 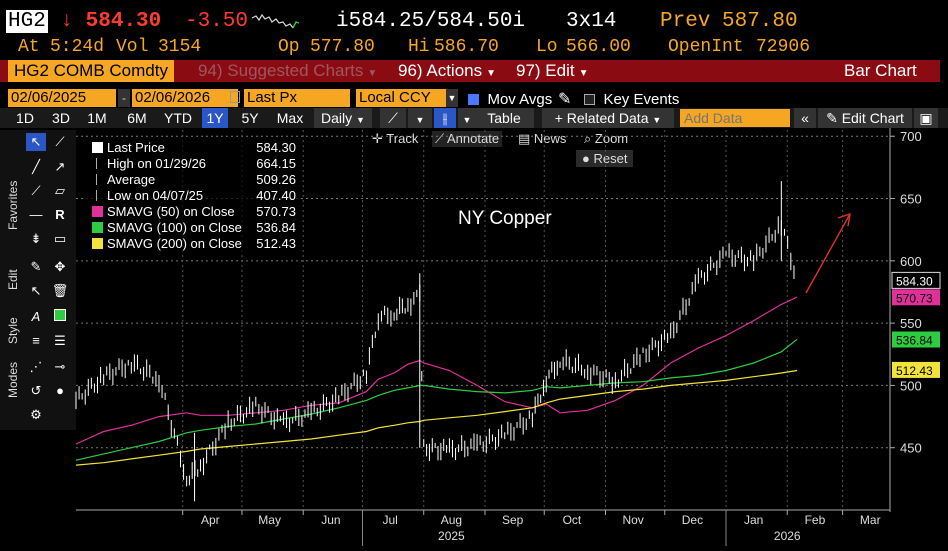 What do you see at coordinates (60, 166) in the screenshot?
I see `ray-tool-icon: ↗` at bounding box center [60, 166].